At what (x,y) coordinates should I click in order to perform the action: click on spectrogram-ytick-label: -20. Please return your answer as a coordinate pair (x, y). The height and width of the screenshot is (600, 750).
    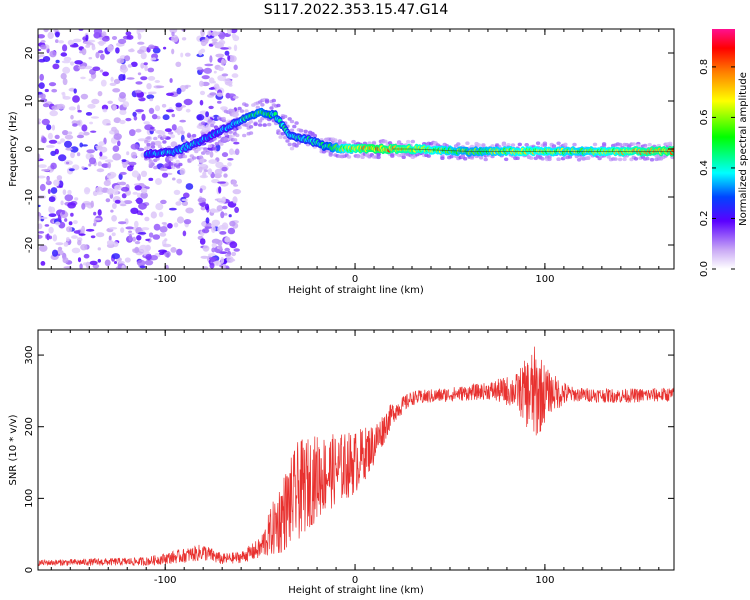
    Looking at the image, I should click on (29, 245).